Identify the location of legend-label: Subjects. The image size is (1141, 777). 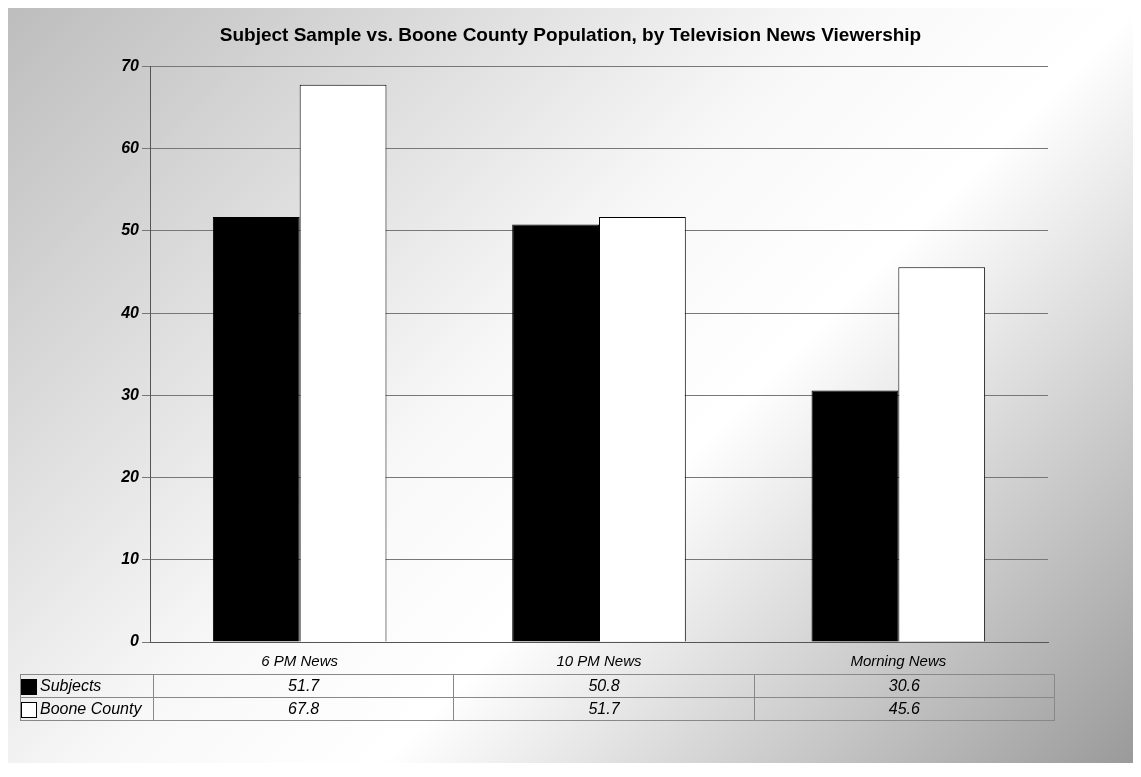
(87, 686).